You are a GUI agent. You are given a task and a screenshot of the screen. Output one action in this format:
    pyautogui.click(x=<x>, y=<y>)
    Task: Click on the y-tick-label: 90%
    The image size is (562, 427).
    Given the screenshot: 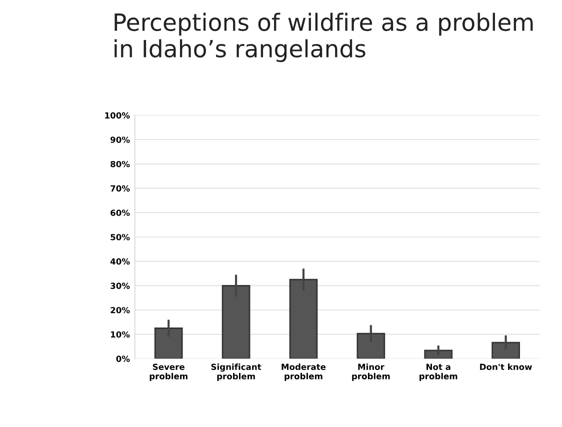 What is the action you would take?
    pyautogui.click(x=120, y=139)
    